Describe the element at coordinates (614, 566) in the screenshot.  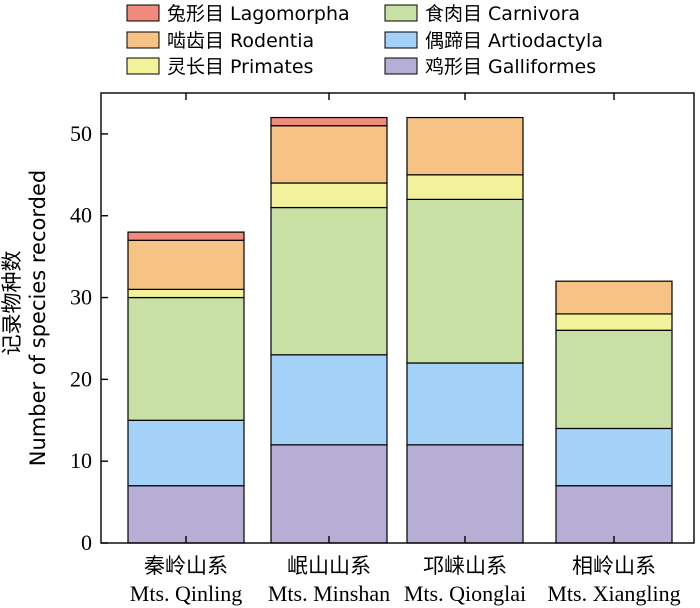
I see `x-tick-label-cn: 相岭山系` at that location.